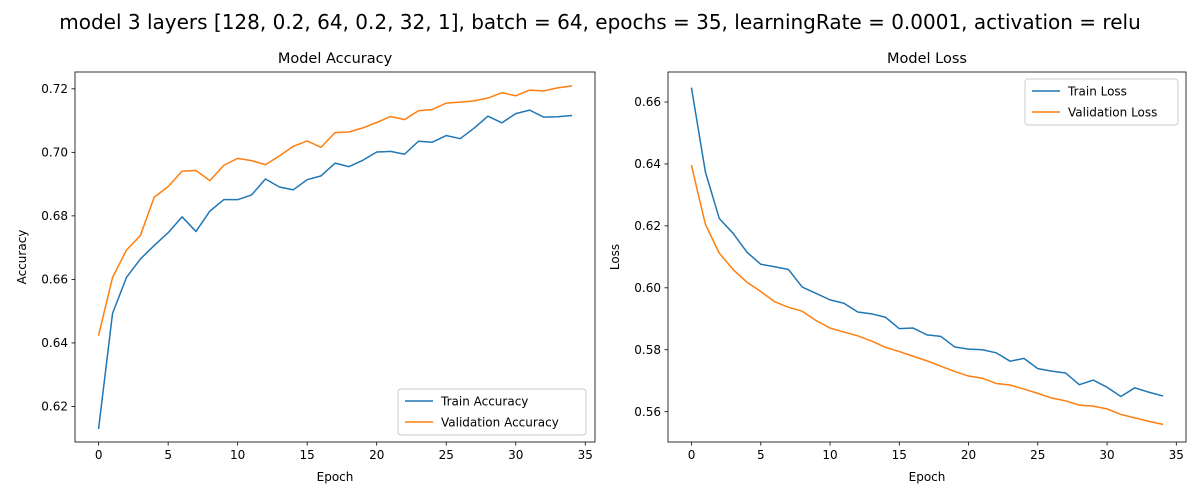 The image size is (1200, 500). I want to click on loss-y-axis-label: Loss, so click(615, 257).